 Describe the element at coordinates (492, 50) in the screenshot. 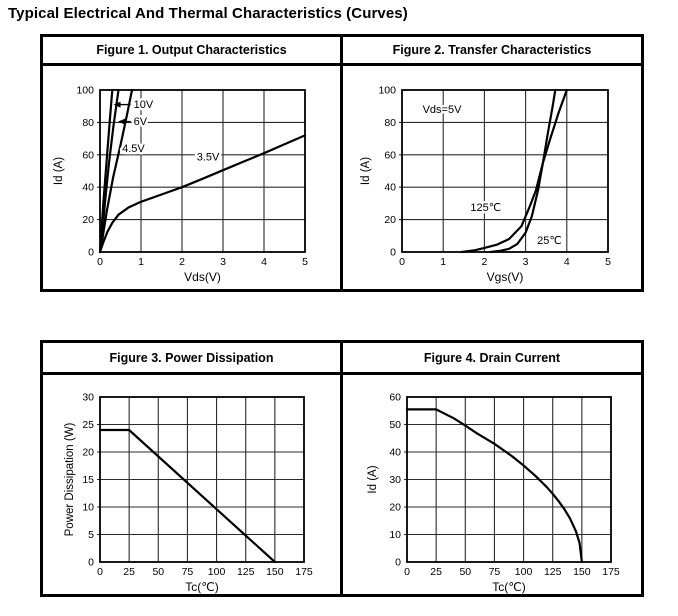

I see `figure2-header: Figure 2. Transfer Characteristics` at that location.